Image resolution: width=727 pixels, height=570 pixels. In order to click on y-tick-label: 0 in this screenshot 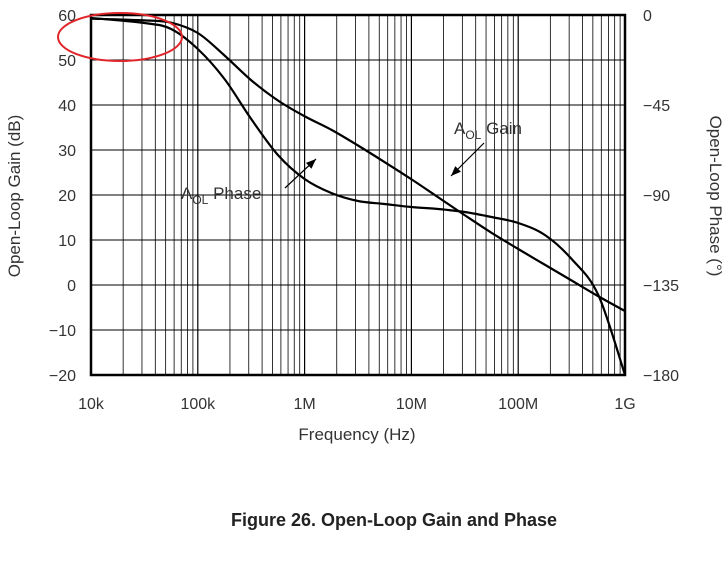, I will do `click(71, 286)`.